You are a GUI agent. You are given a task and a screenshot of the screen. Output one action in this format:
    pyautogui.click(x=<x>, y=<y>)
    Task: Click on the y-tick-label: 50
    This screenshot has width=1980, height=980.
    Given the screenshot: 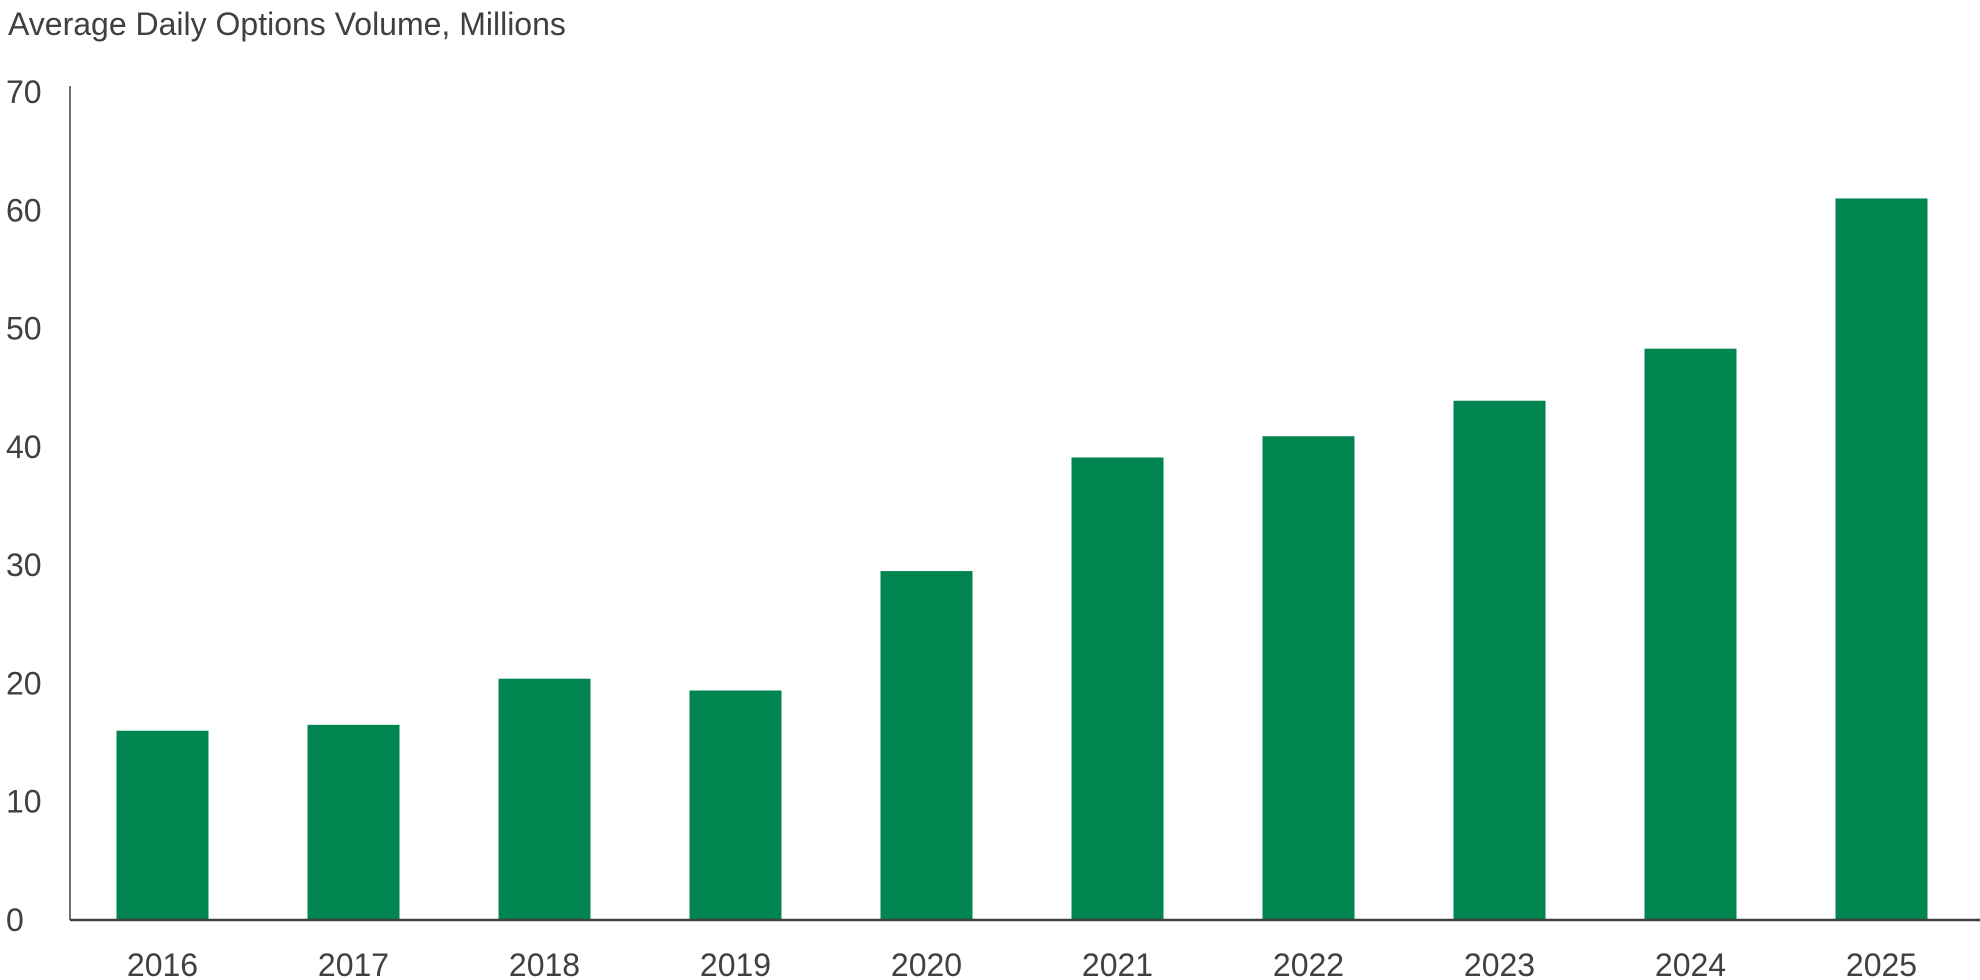 What is the action you would take?
    pyautogui.click(x=24, y=329)
    